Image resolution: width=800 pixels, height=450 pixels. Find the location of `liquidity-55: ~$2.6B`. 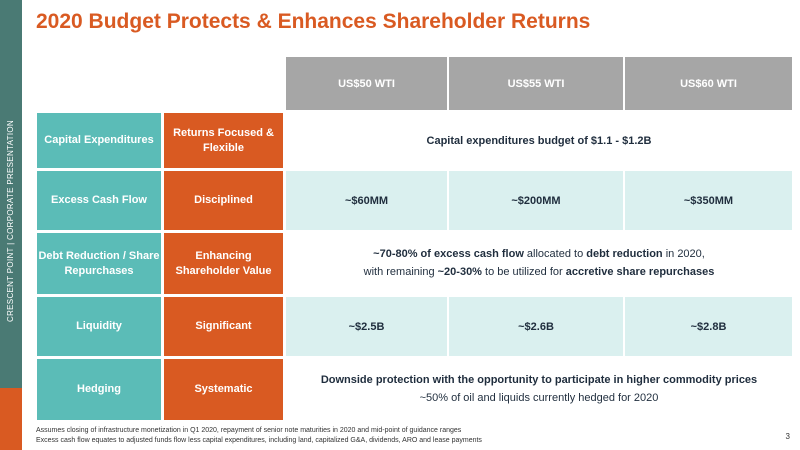

liquidity-55: ~$2.6B is located at coordinates (536, 326).